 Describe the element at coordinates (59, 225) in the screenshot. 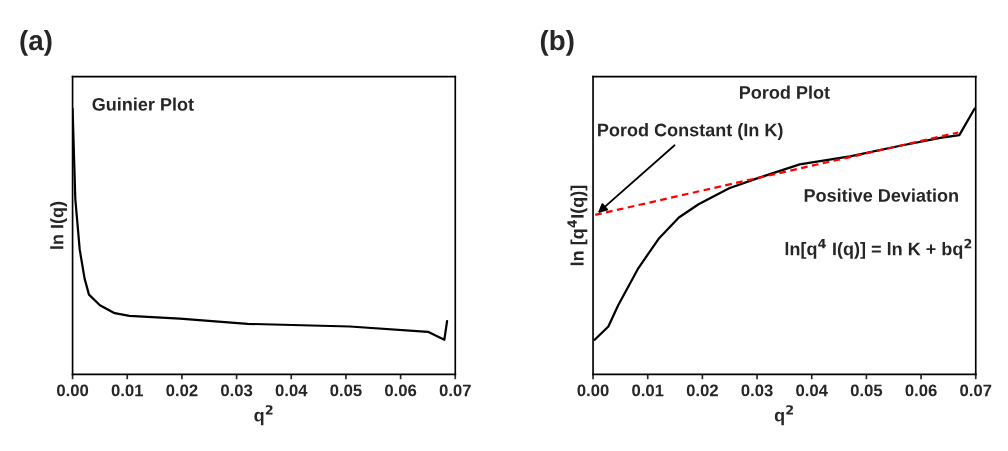

I see `y-axis-title: ln I(q)` at that location.